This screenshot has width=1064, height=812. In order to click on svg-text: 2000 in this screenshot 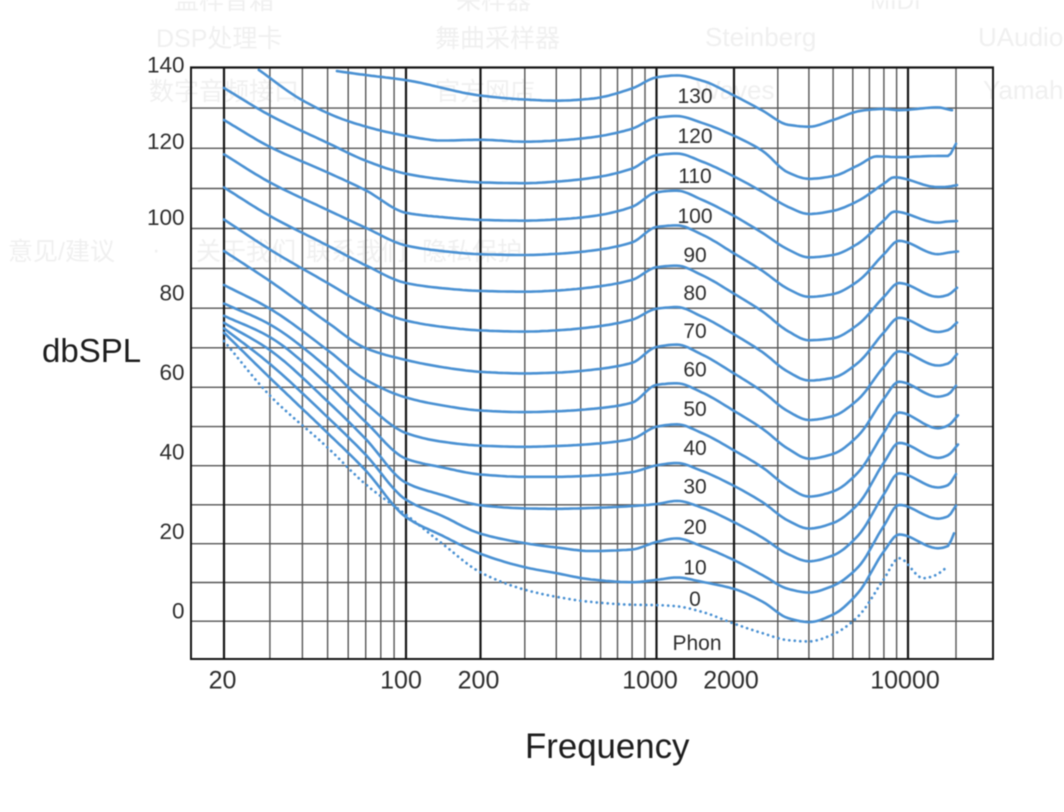, I will do `click(731, 681)`.